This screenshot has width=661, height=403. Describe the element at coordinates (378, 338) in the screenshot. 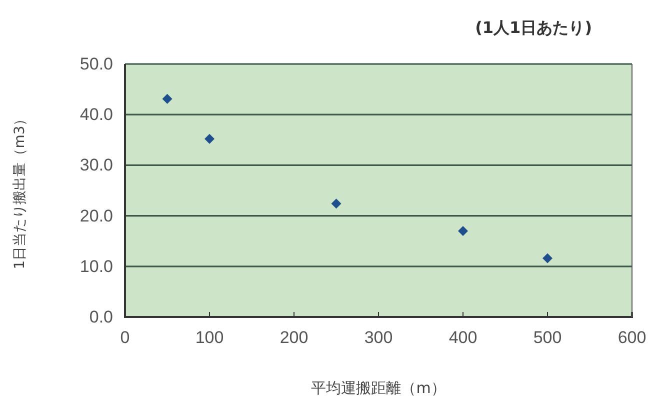

I see `x-tick-label: 300` at that location.